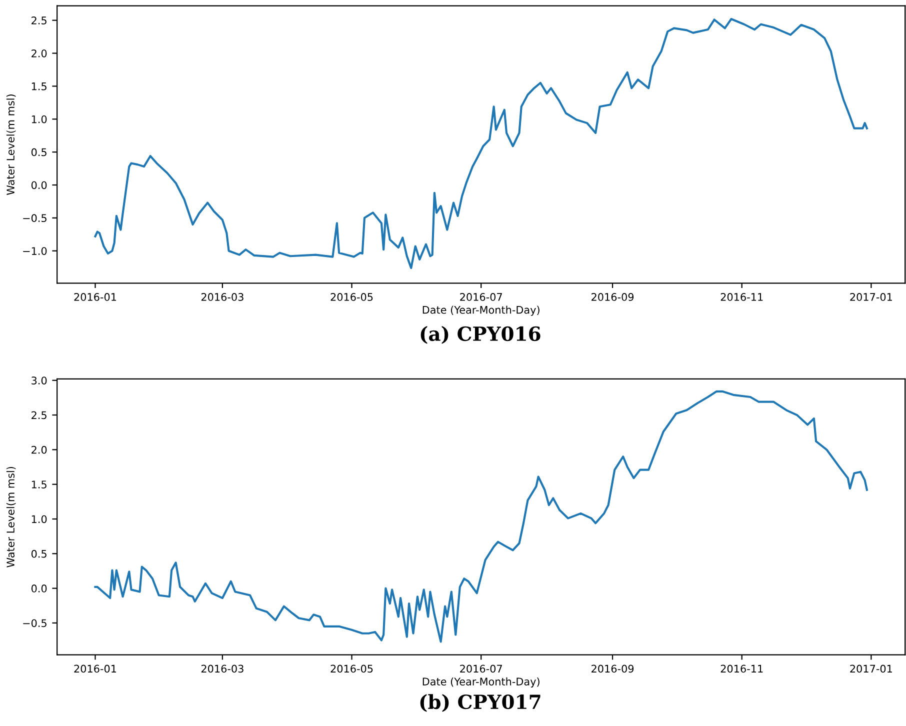 The image size is (906, 726). What do you see at coordinates (480, 703) in the screenshot?
I see `text: (b) CPY017` at bounding box center [480, 703].